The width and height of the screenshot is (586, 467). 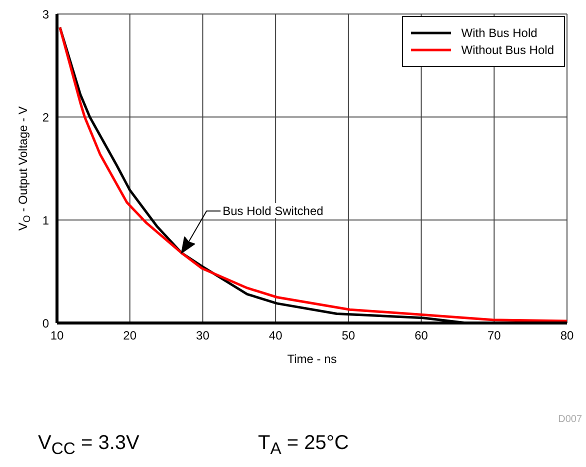 I want to click on legend-label: Without Bus Hold, so click(x=507, y=50).